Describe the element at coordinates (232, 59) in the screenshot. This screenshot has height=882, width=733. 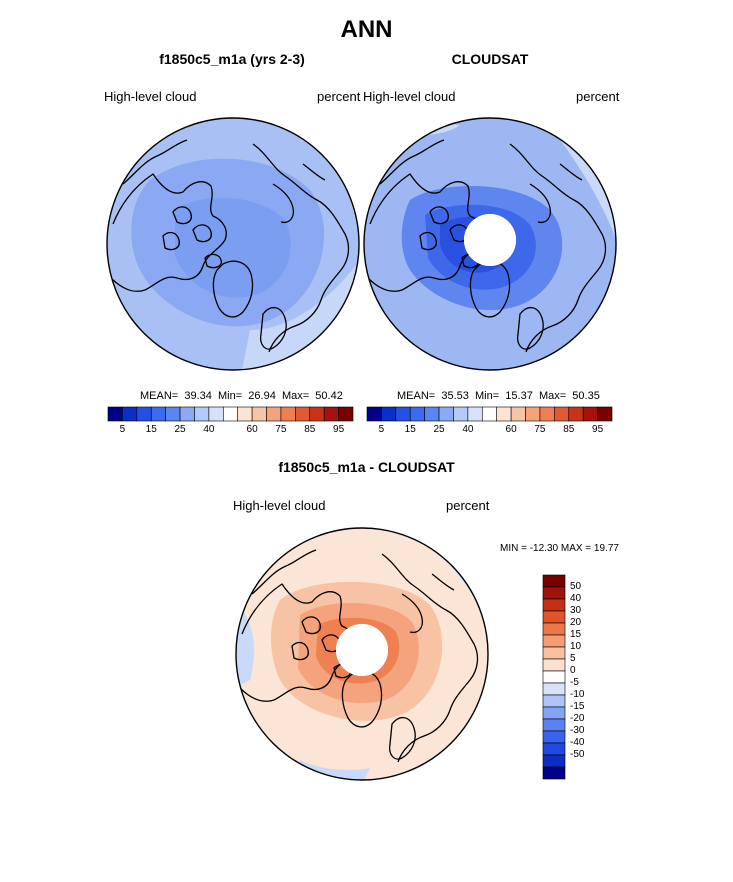
I see `panel-title-model: f1850c5_m1a (yrs 2-3)` at that location.